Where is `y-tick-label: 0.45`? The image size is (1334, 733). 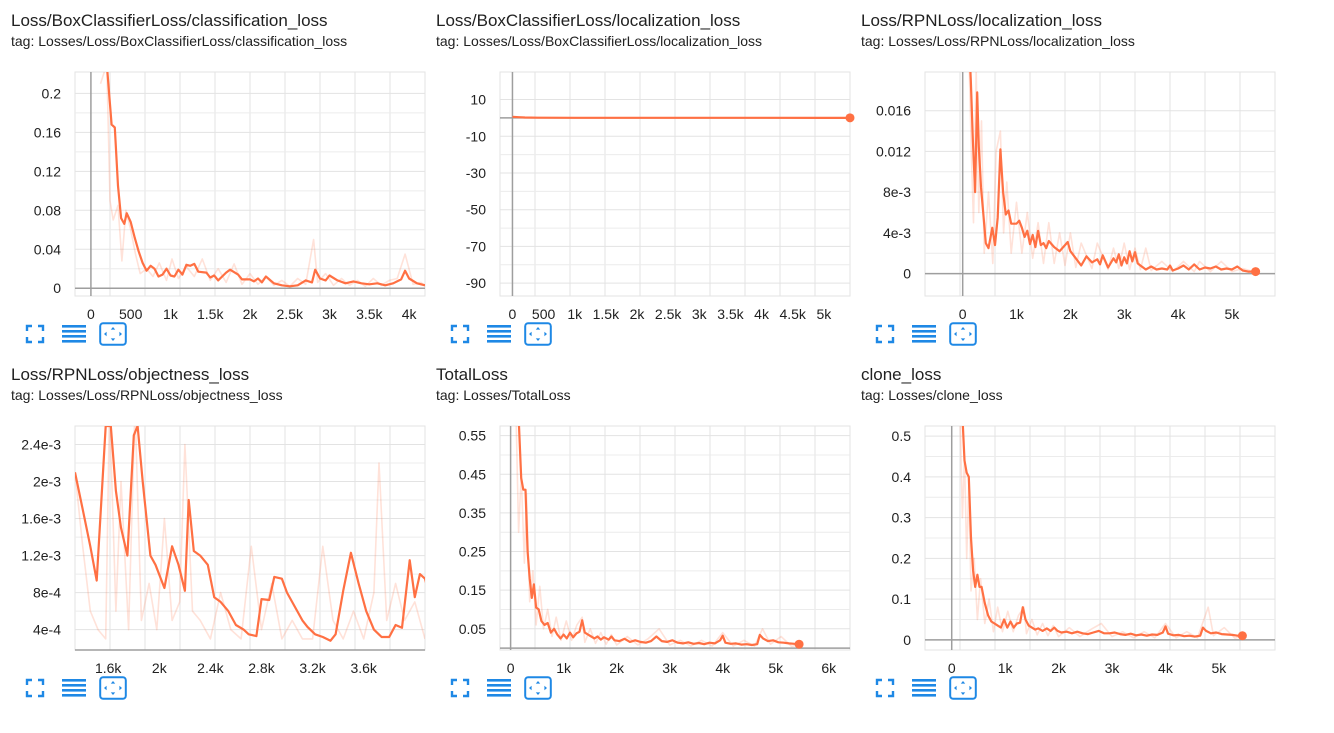 y-tick-label: 0.45 is located at coordinates (472, 474).